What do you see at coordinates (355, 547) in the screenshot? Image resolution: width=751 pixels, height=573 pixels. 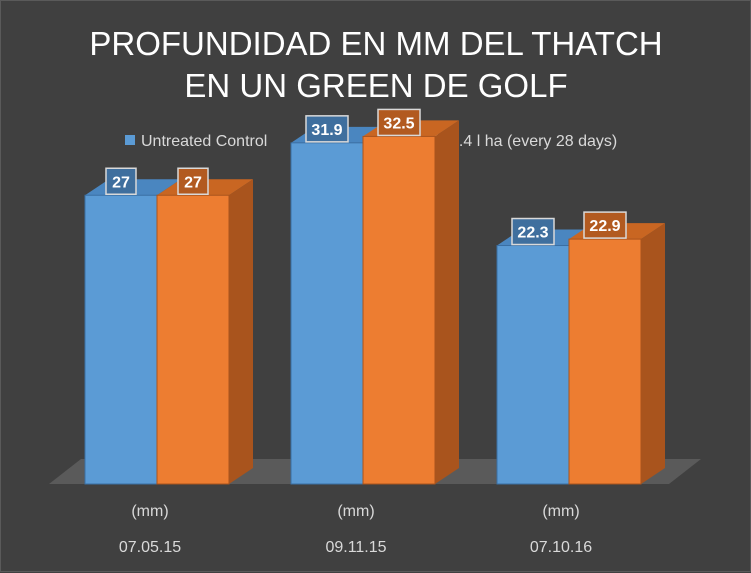 I see `category-date-label: 09.11.15` at bounding box center [355, 547].